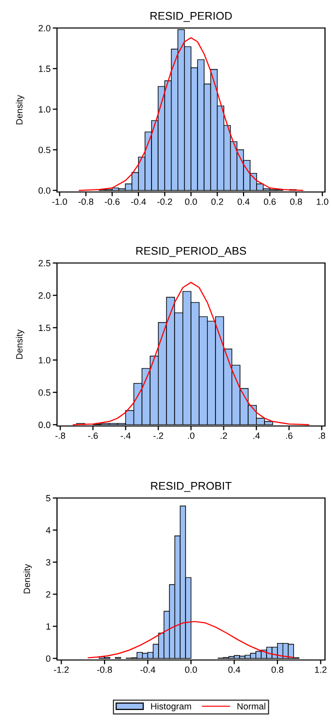 The width and height of the screenshot is (331, 728). I want to click on y-tick-label: 4, so click(48, 530).